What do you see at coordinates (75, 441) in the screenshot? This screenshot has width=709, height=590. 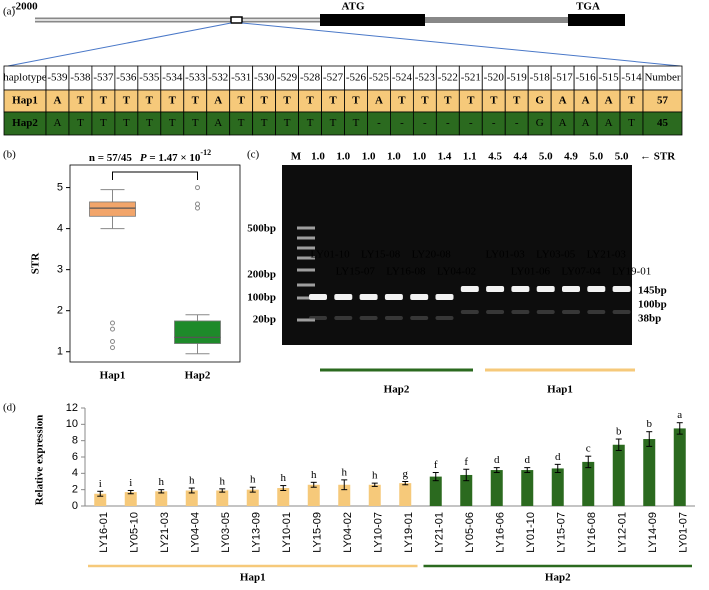 I see `y-tick-label: 8` at bounding box center [75, 441].